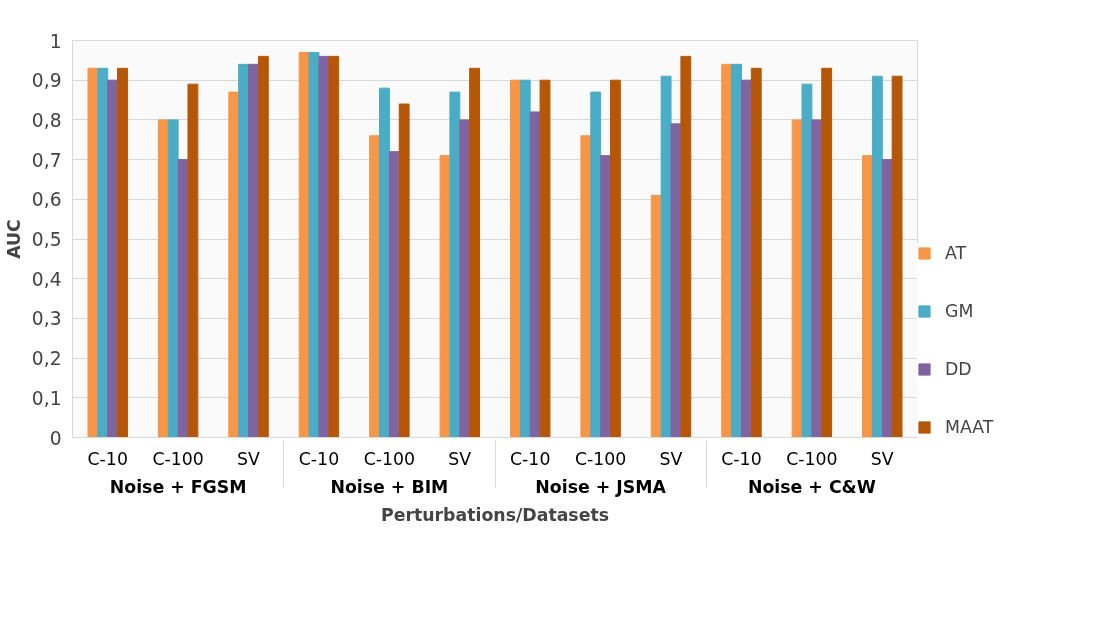  I want to click on y-tick-label: 0,8, so click(46, 120).